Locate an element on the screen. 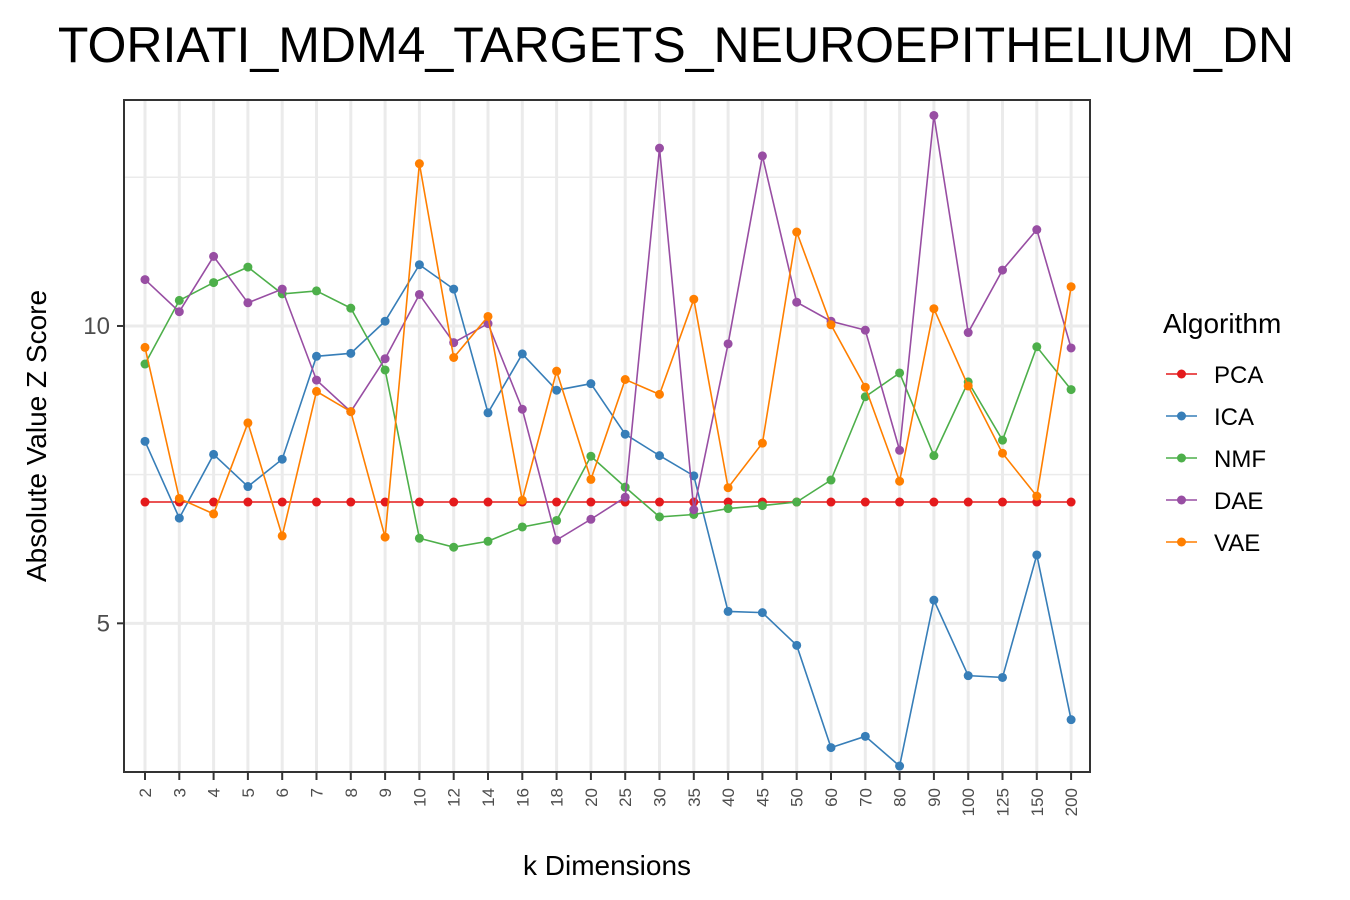 This screenshot has width=1350, height=900. legend: Algorithm PCA ICA NMF DAE VAE is located at coordinates (1222, 432).